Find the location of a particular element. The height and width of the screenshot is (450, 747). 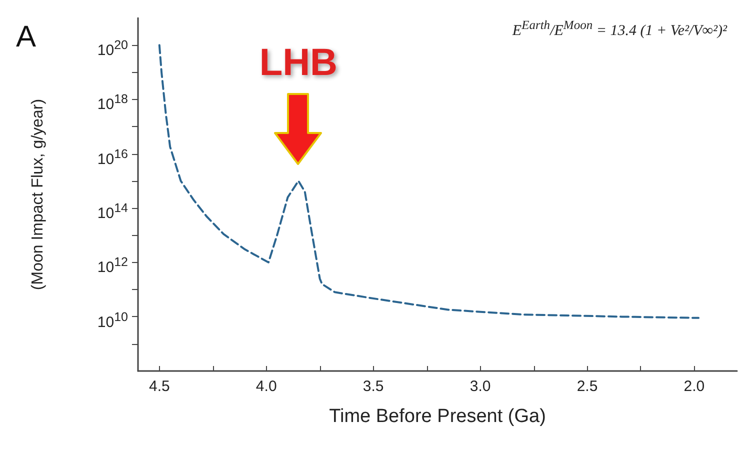

x-axis-title: Time Before Present (Ga) is located at coordinates (437, 416).